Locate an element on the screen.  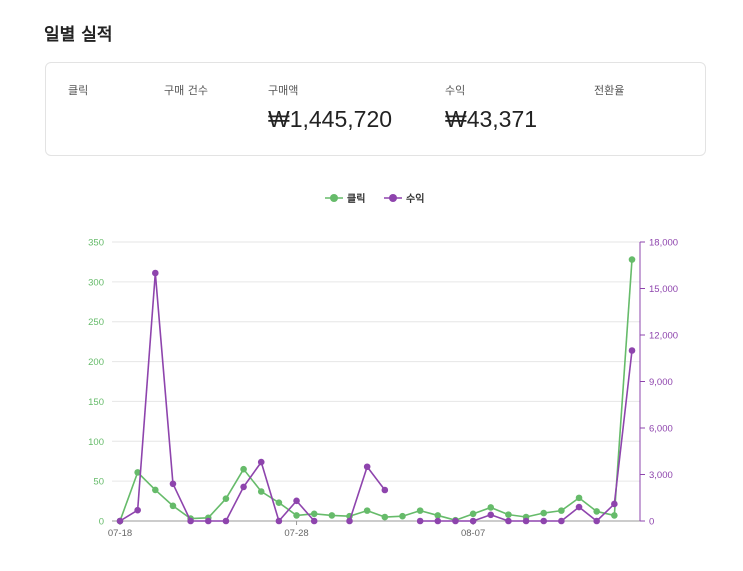
y-right-tick-label: 18,000 is located at coordinates (663, 243).